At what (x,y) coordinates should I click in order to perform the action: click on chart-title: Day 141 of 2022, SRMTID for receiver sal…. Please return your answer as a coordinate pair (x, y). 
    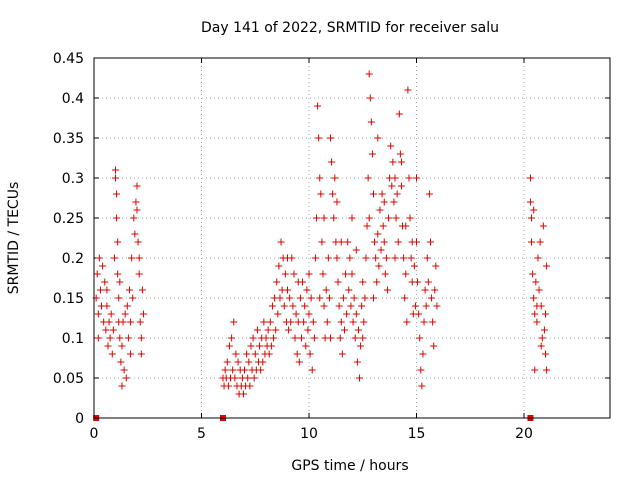
    Looking at the image, I should click on (350, 28).